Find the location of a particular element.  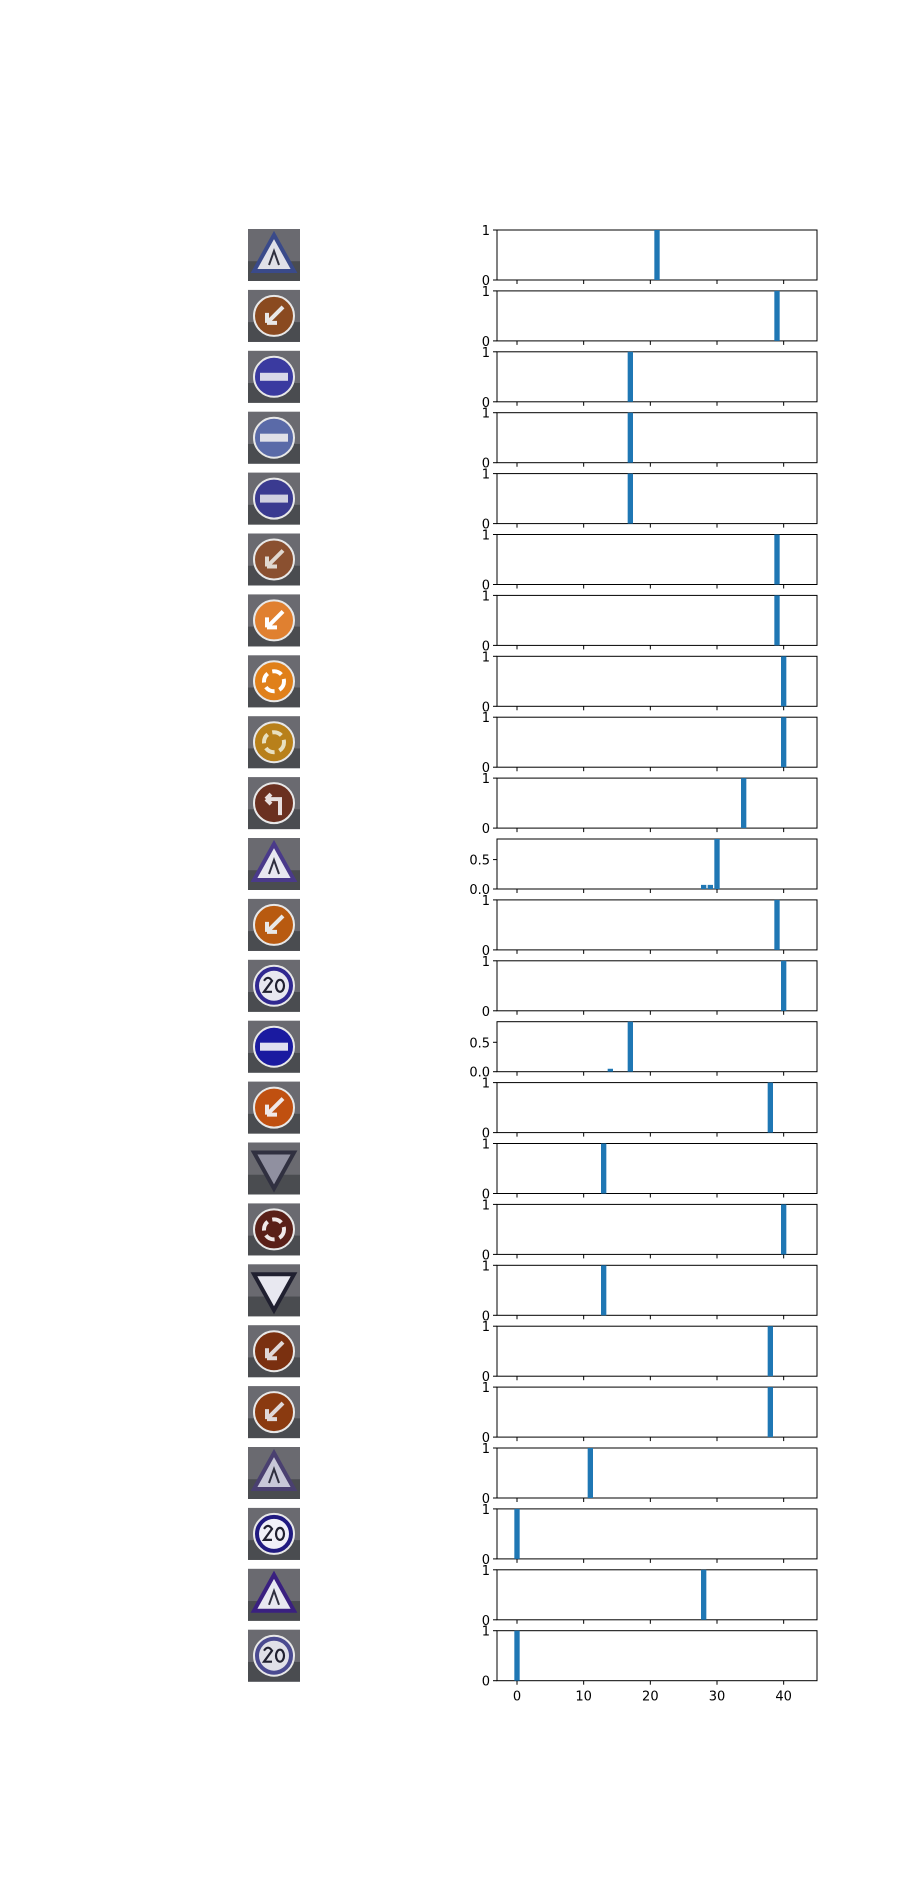

no-entry-sign-icon is located at coordinates (274, 437).